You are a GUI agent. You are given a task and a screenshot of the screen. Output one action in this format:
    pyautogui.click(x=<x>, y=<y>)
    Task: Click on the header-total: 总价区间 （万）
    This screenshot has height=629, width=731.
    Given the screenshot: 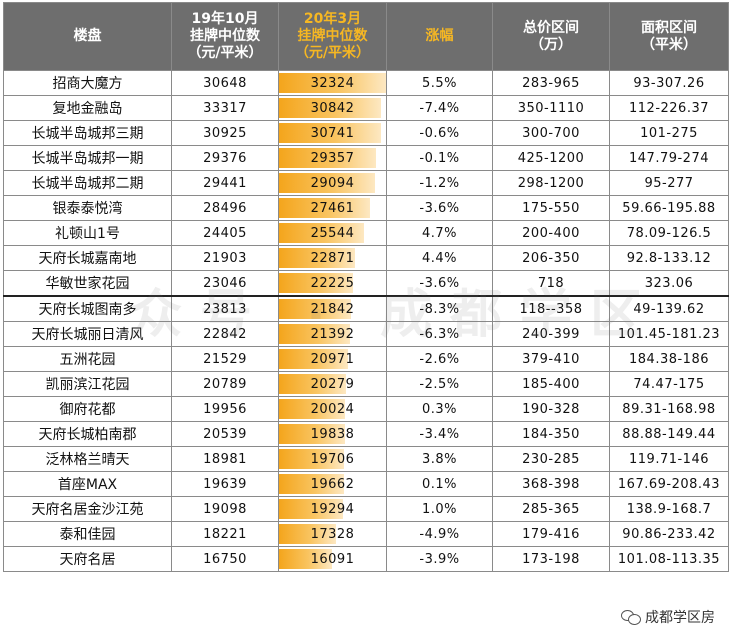 What is the action you would take?
    pyautogui.click(x=551, y=36)
    